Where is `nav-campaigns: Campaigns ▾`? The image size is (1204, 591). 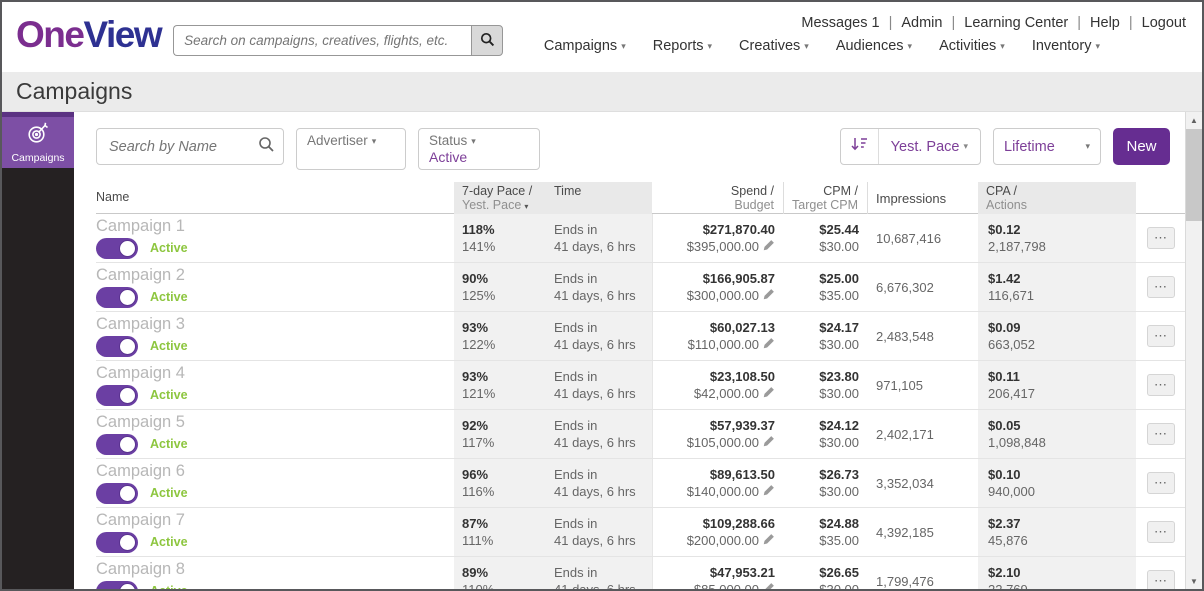
nav-campaigns: Campaigns ▾ is located at coordinates (585, 46).